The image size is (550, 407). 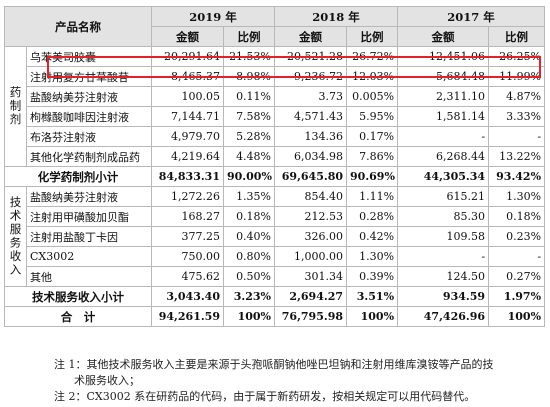 I want to click on value-cell: 854.40, so click(x=311, y=196).